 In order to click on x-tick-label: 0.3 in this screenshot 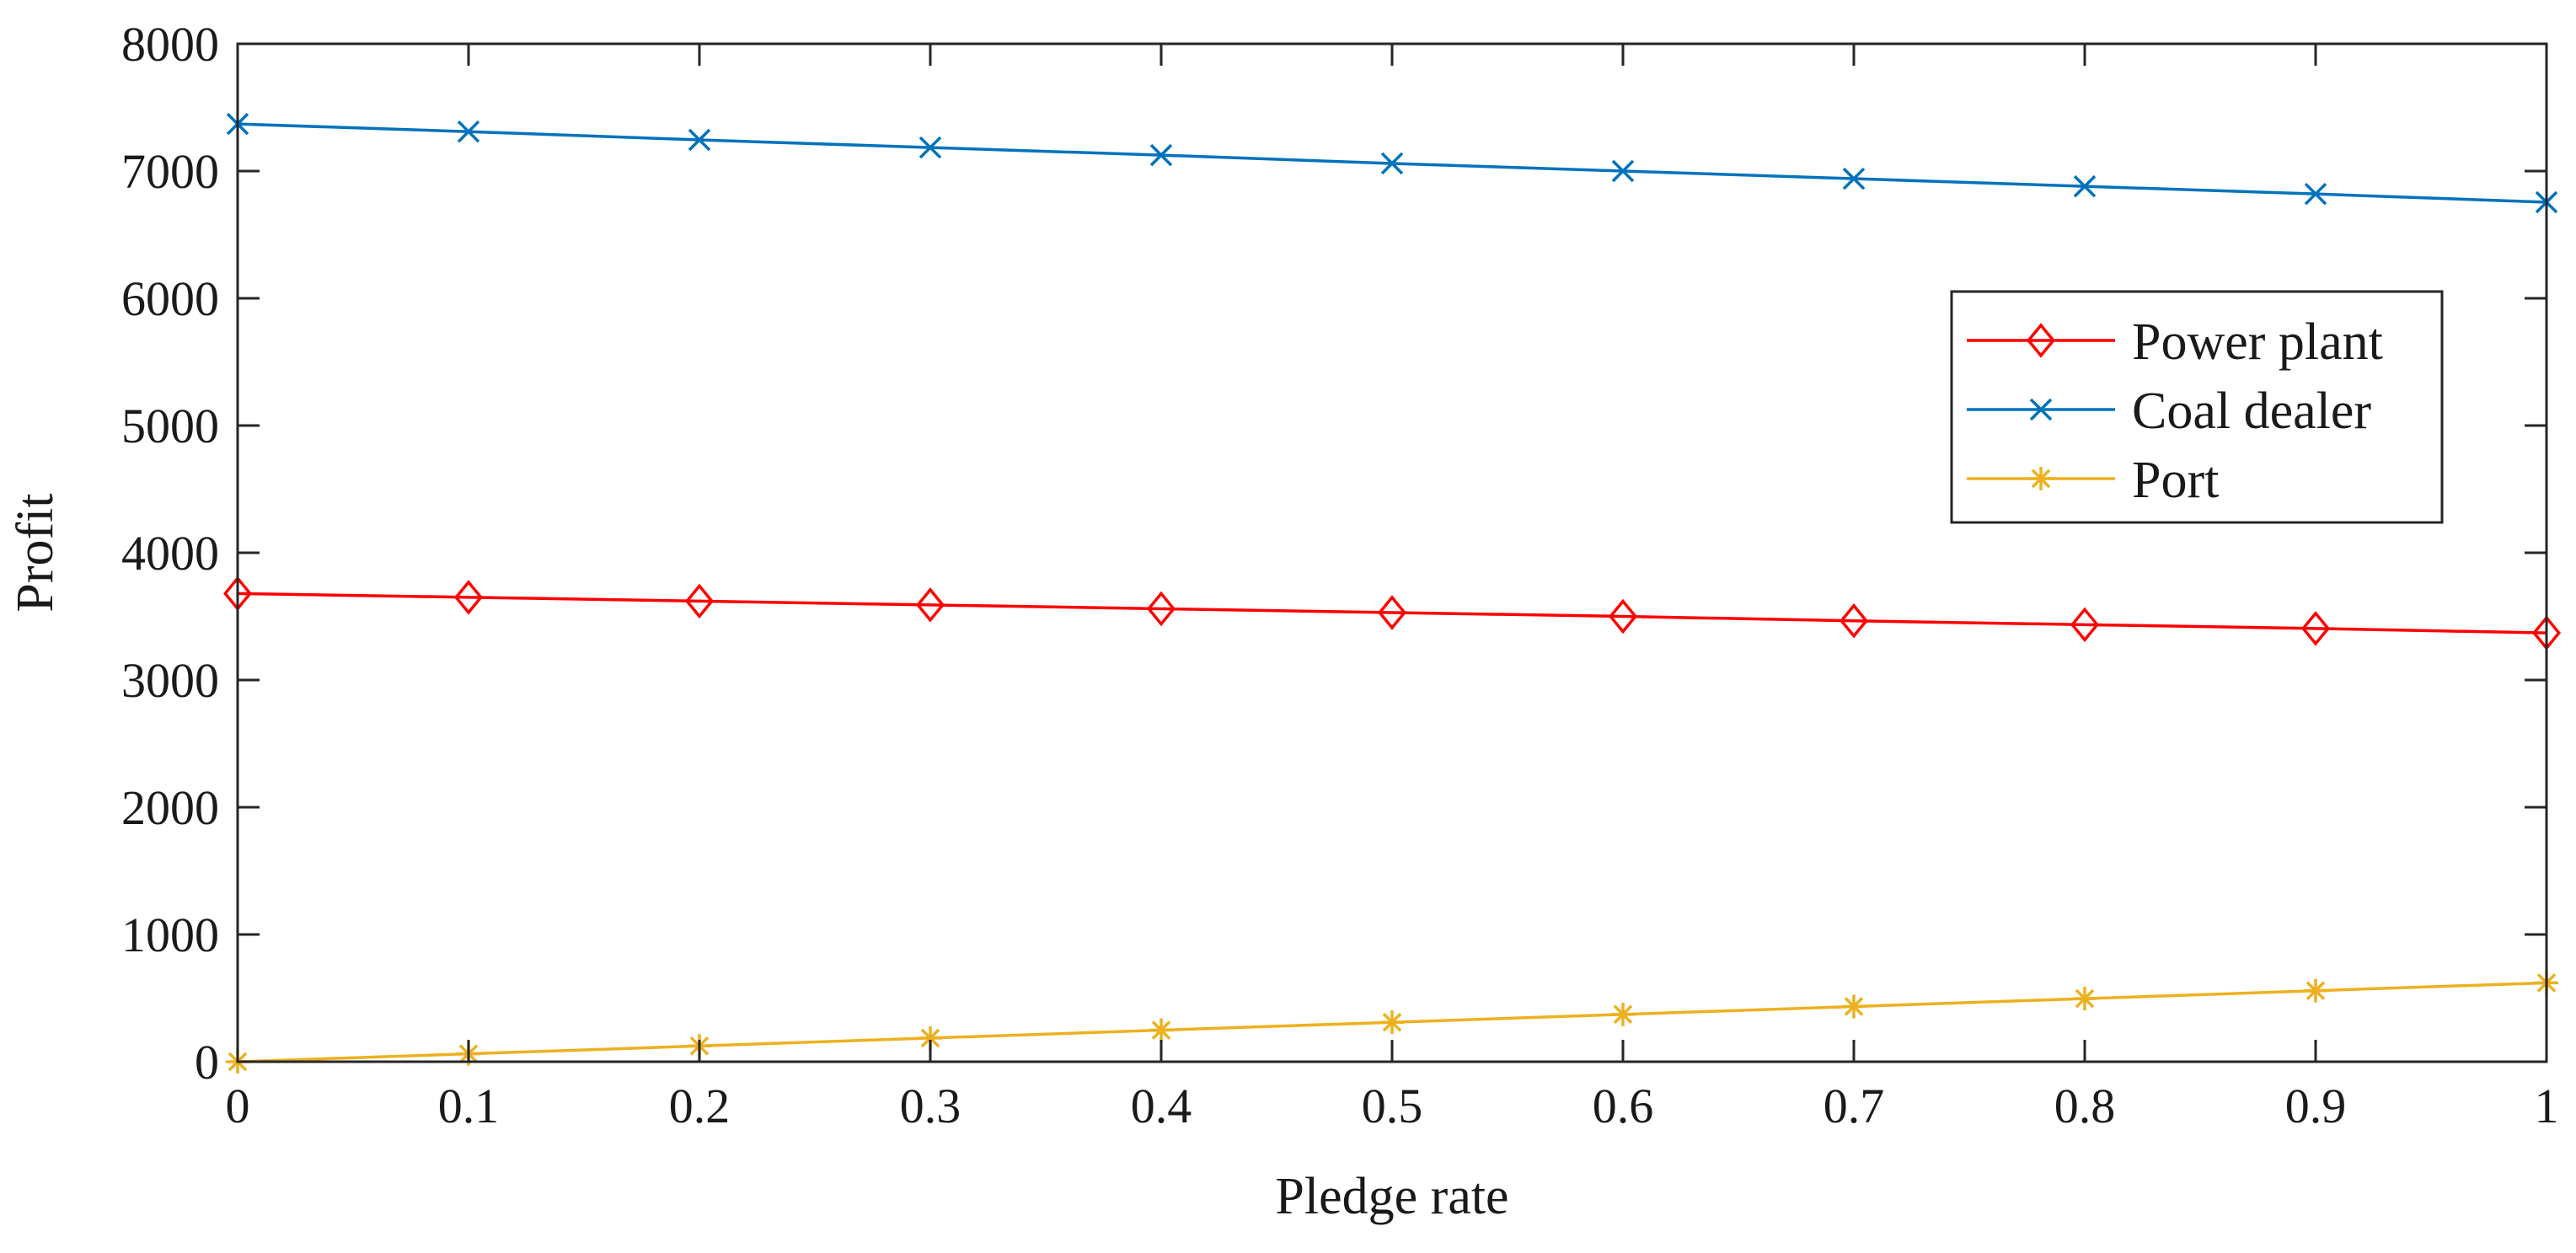, I will do `click(930, 1106)`.